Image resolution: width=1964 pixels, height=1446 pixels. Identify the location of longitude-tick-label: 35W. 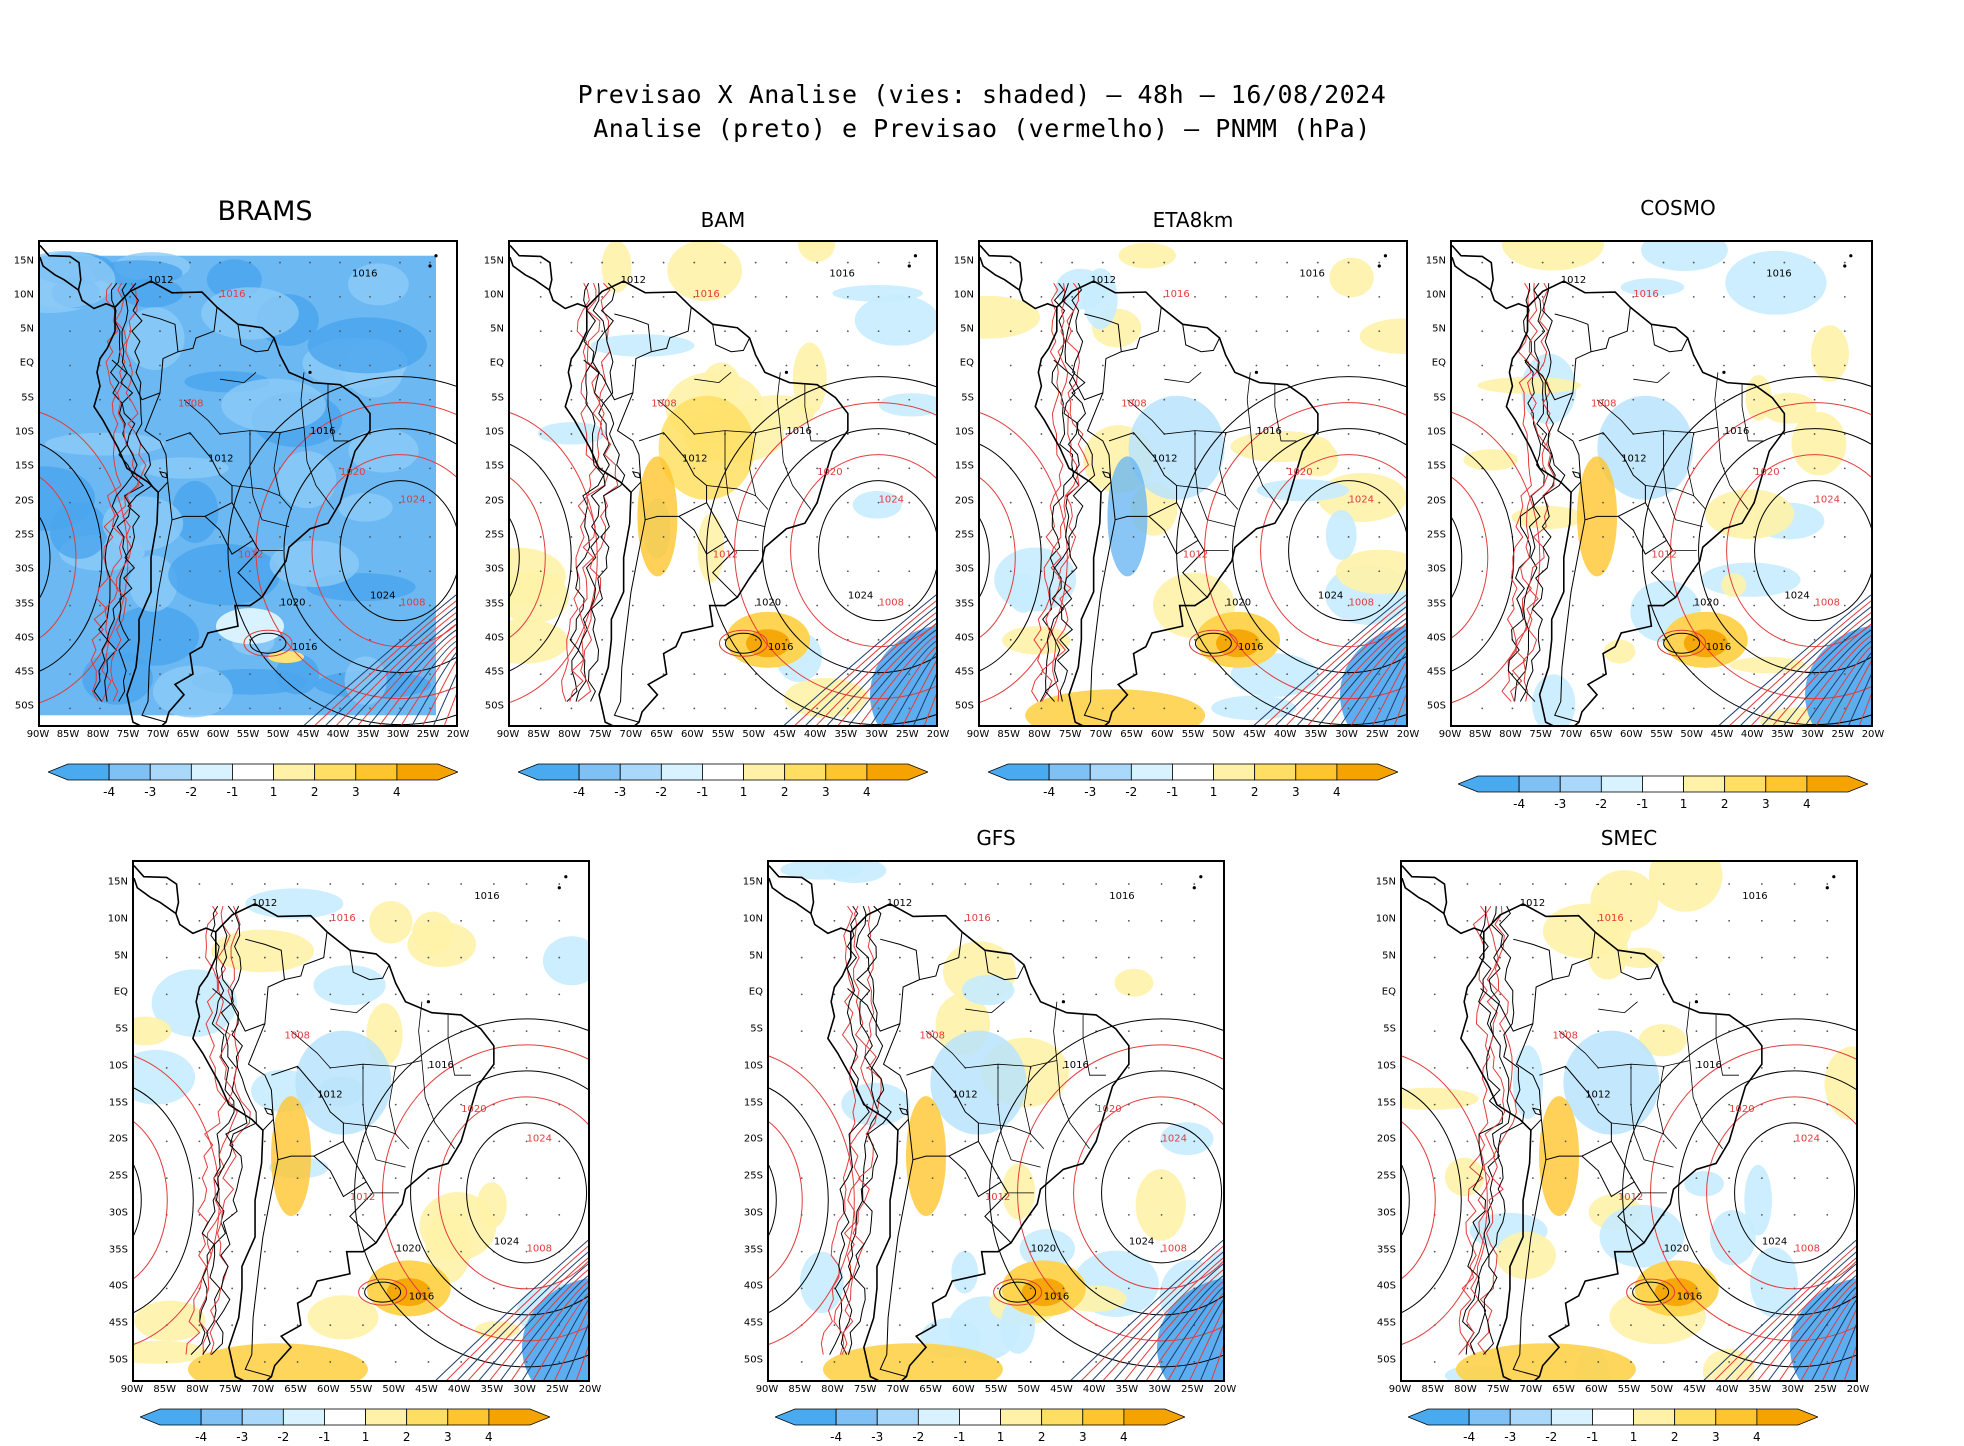
(368, 734).